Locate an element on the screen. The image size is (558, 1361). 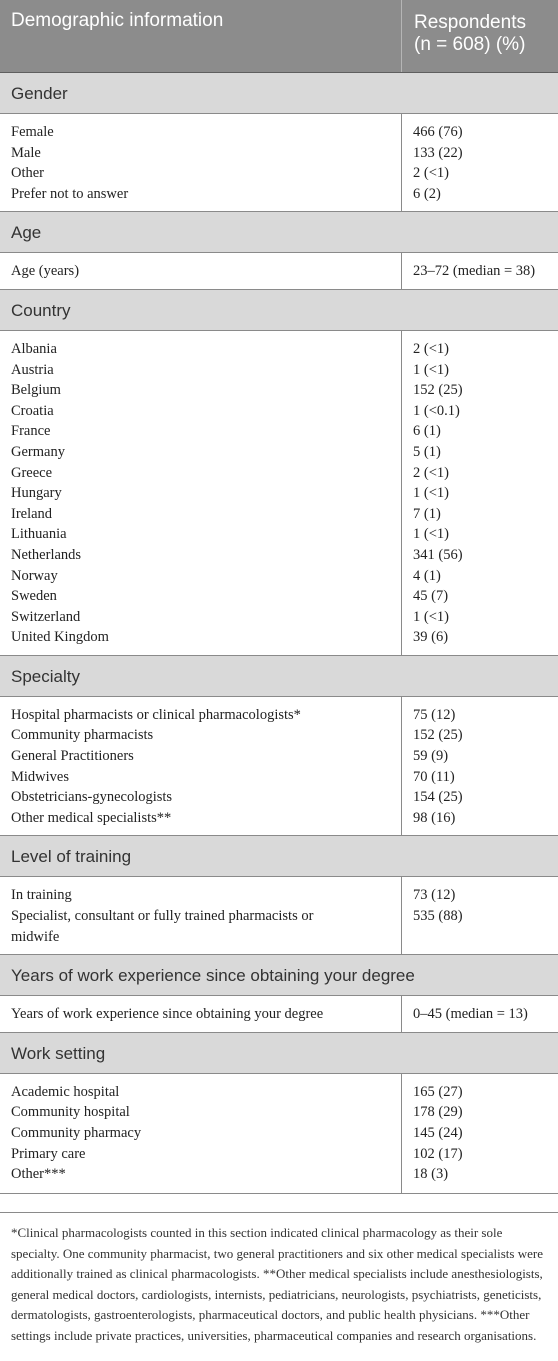
row-value: 39 (6) is located at coordinates (431, 637).